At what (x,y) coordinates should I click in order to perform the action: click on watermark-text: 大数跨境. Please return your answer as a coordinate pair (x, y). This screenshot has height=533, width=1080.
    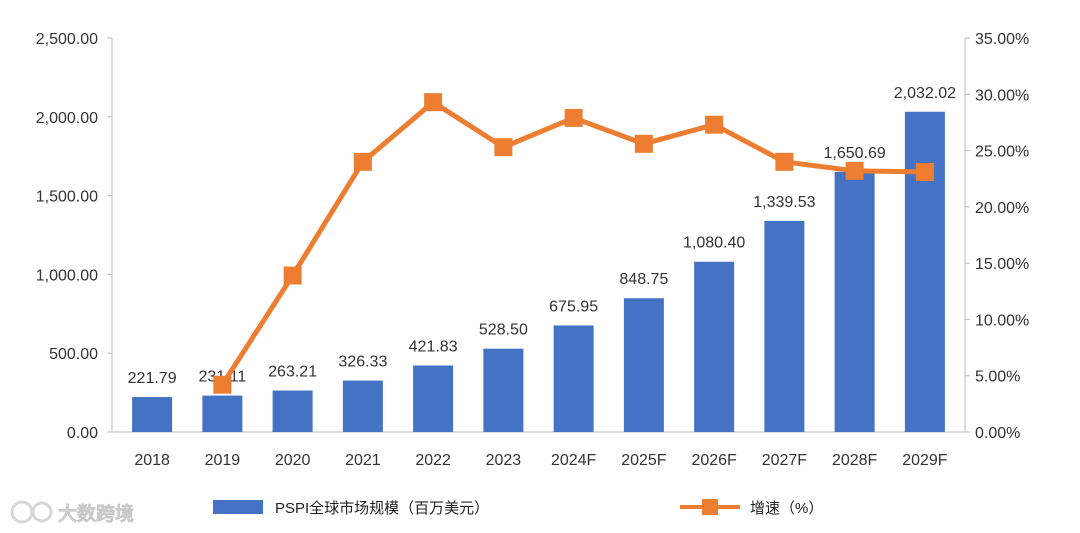
    Looking at the image, I should click on (96, 513).